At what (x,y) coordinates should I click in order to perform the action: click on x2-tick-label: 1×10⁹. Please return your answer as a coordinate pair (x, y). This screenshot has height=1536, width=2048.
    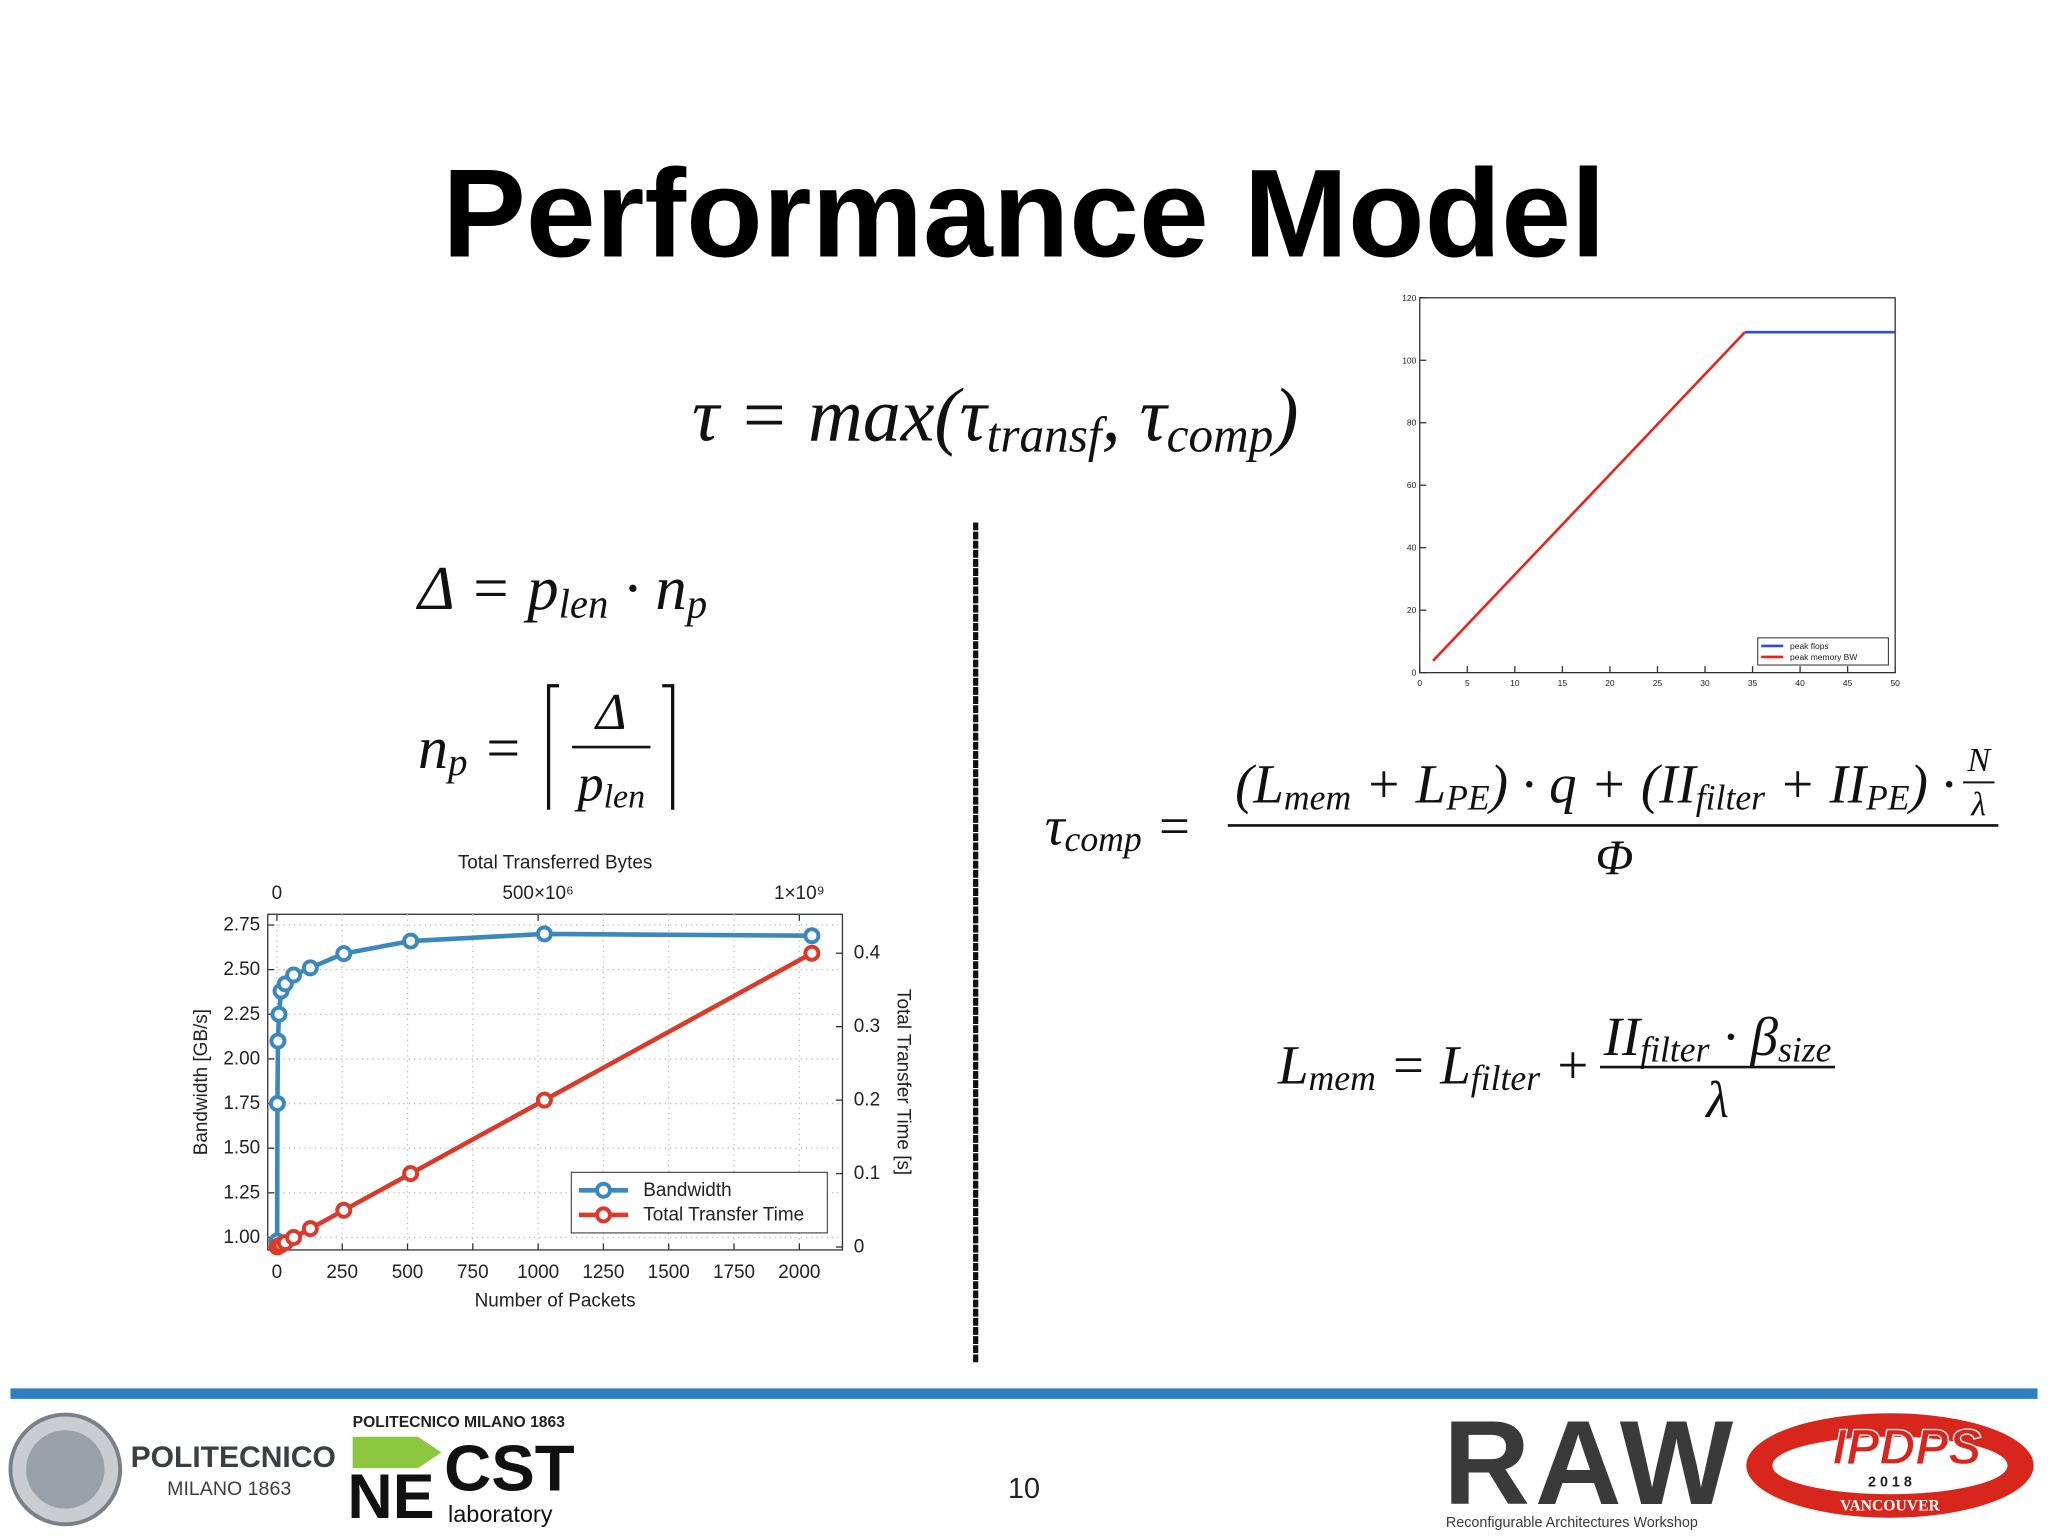
    Looking at the image, I should click on (799, 893).